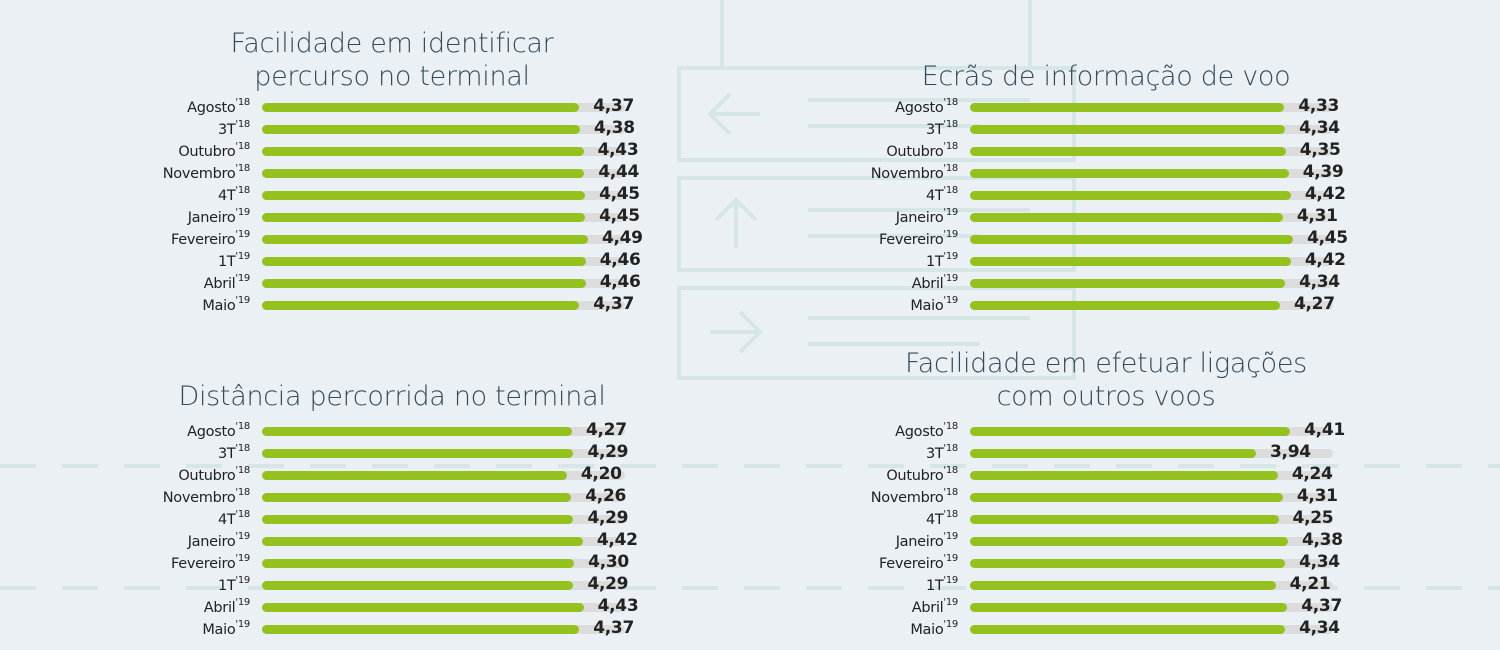  What do you see at coordinates (614, 128) in the screenshot?
I see `value-label: 4,38` at bounding box center [614, 128].